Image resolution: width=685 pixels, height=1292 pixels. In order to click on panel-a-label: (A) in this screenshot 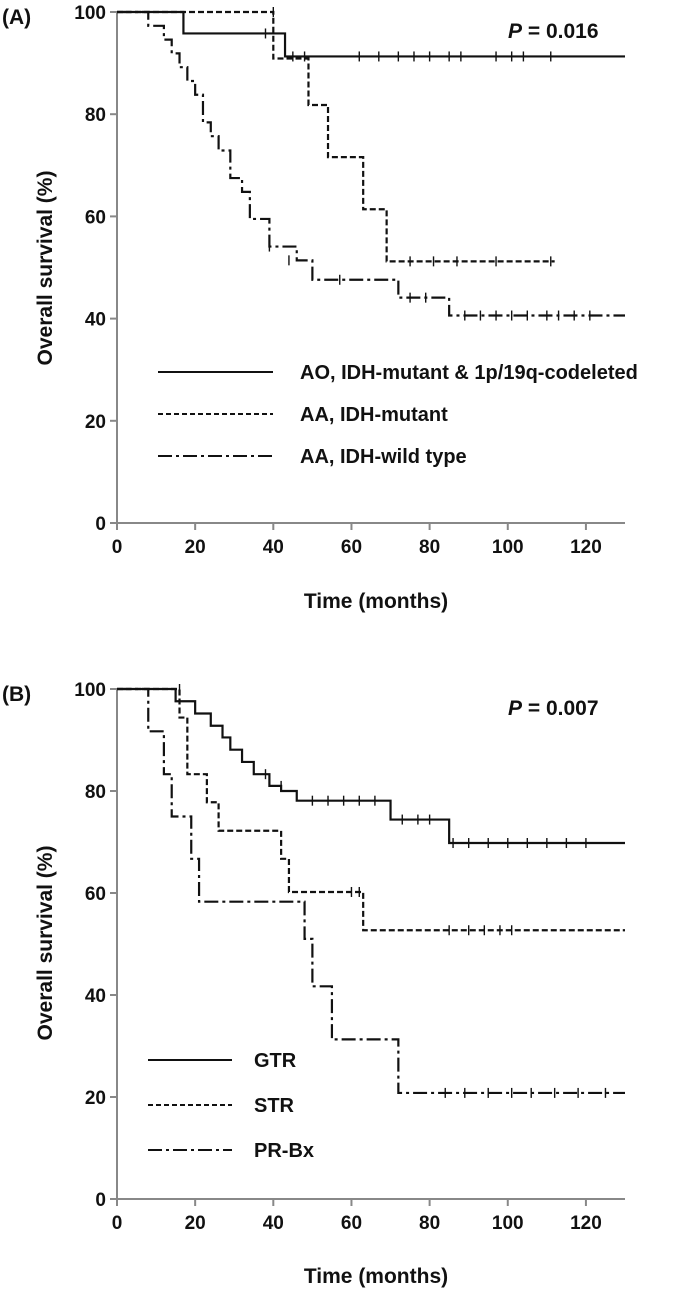, I will do `click(16, 17)`.